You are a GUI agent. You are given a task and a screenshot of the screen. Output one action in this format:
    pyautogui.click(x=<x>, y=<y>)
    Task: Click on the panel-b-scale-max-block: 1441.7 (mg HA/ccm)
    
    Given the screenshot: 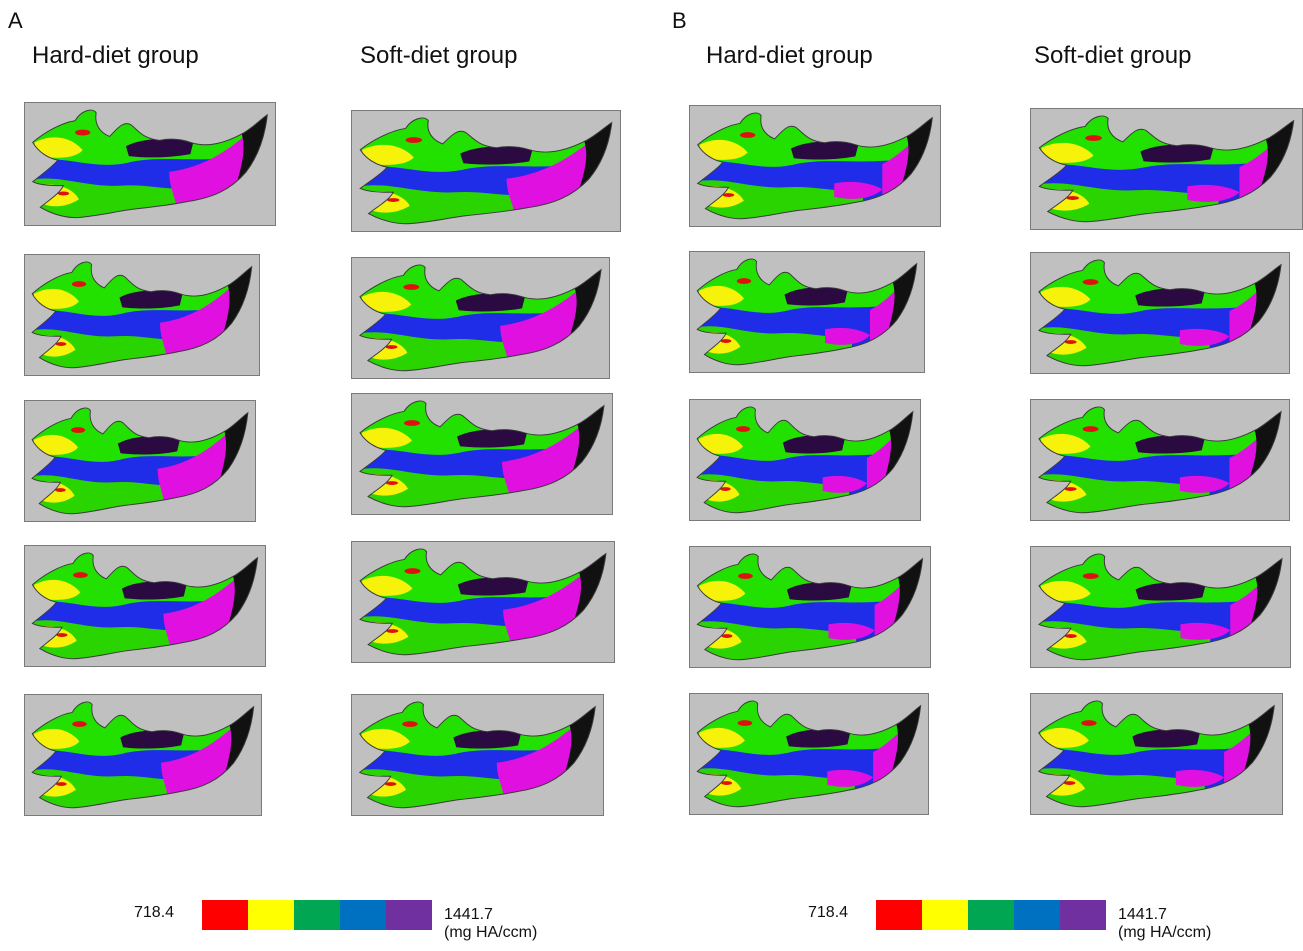 What is the action you would take?
    pyautogui.click(x=1164, y=924)
    